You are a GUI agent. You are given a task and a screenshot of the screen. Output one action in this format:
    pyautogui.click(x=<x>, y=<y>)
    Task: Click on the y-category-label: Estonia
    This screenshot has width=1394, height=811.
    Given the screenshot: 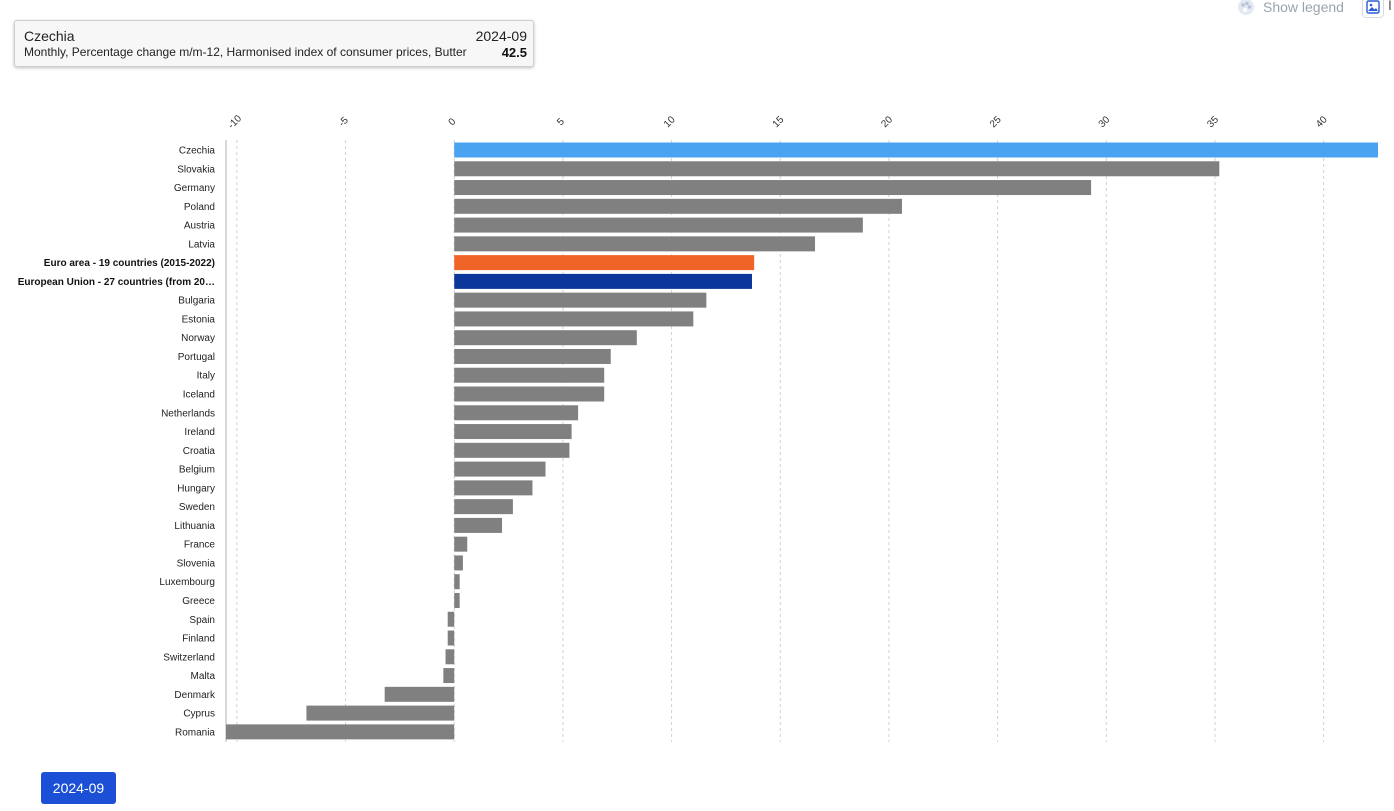 What is the action you would take?
    pyautogui.click(x=199, y=319)
    